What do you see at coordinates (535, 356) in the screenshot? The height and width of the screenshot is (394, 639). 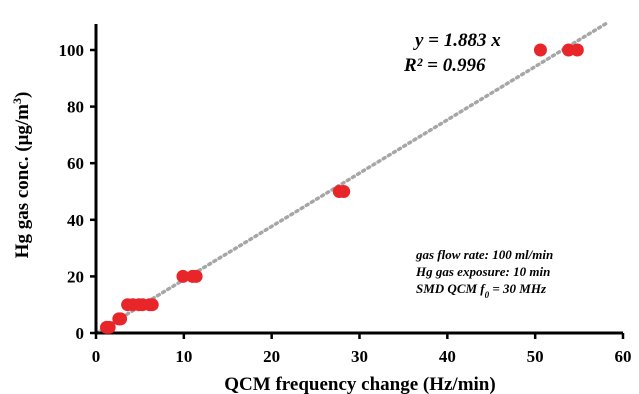 I see `x-tick-label: 50` at bounding box center [535, 356].